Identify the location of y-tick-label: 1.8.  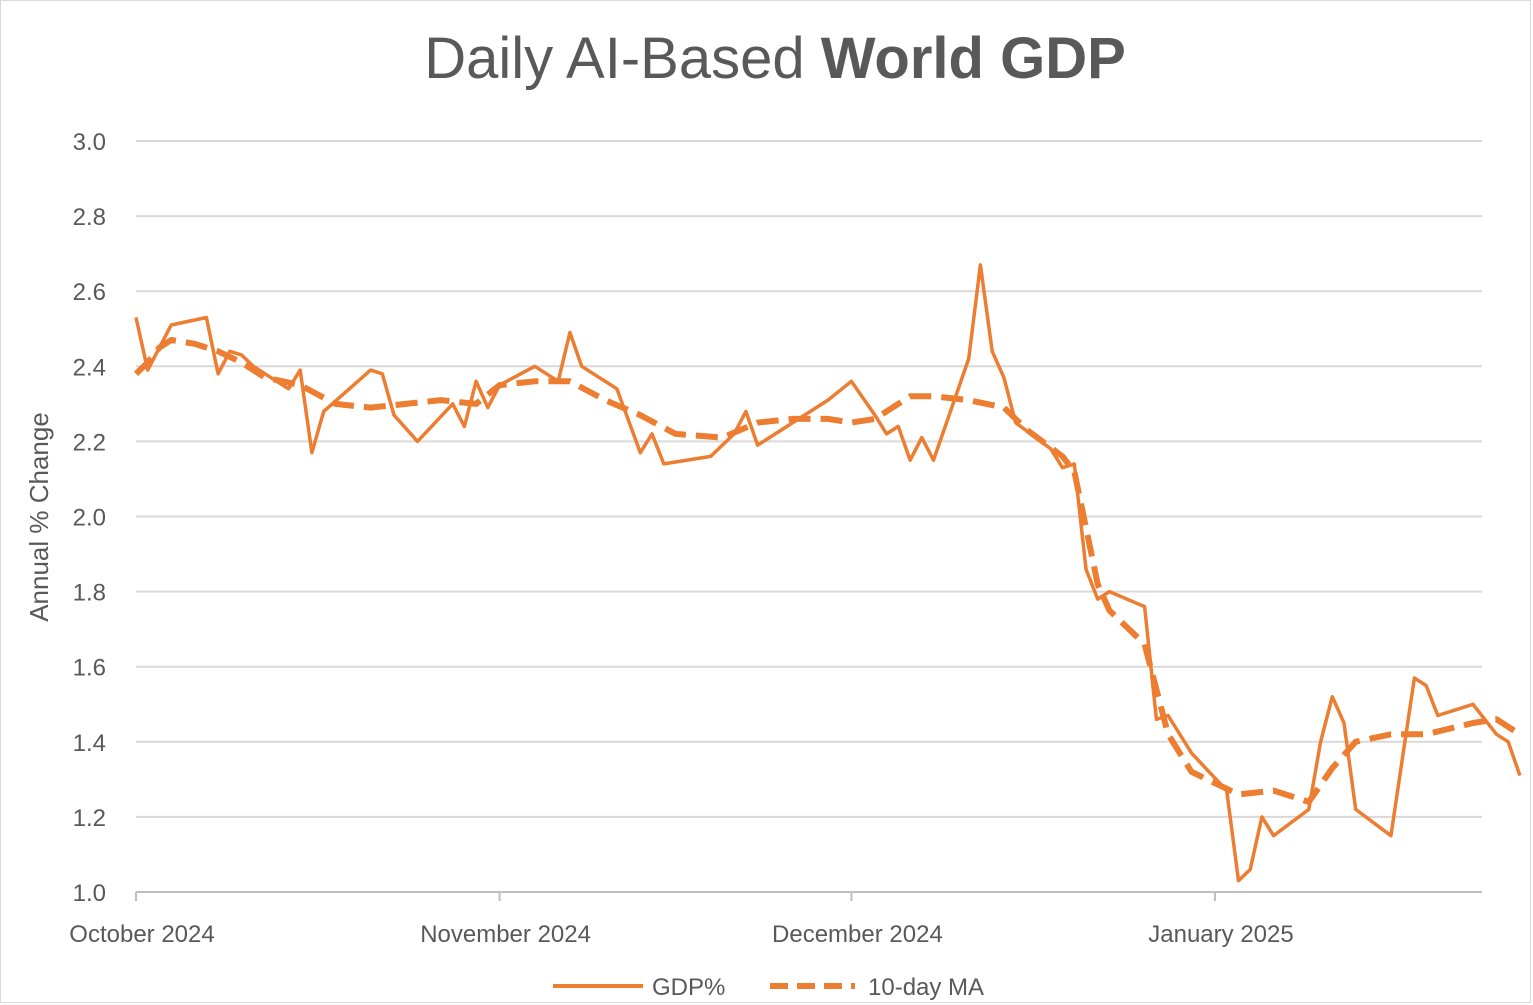
(89, 593).